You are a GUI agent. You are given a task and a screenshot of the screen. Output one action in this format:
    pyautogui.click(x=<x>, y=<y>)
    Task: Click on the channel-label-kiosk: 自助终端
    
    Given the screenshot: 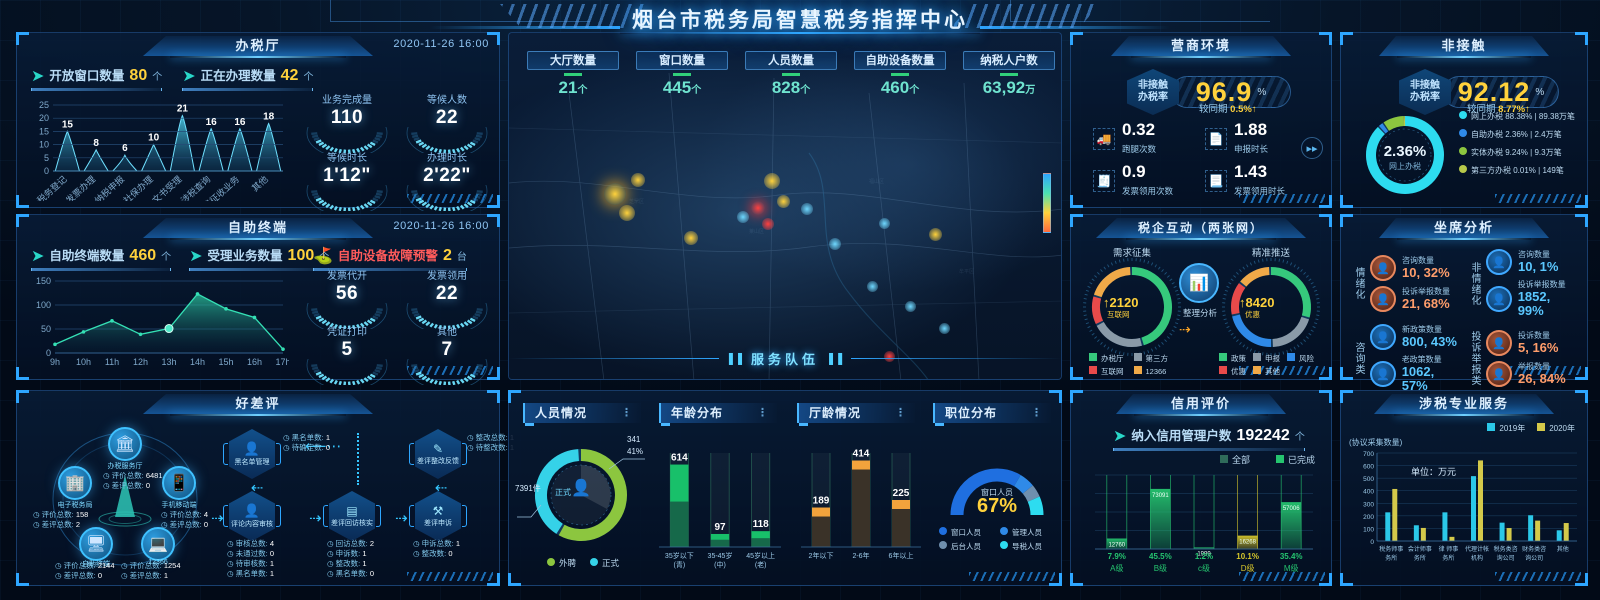 What is the action you would take?
    pyautogui.click(x=96, y=564)
    